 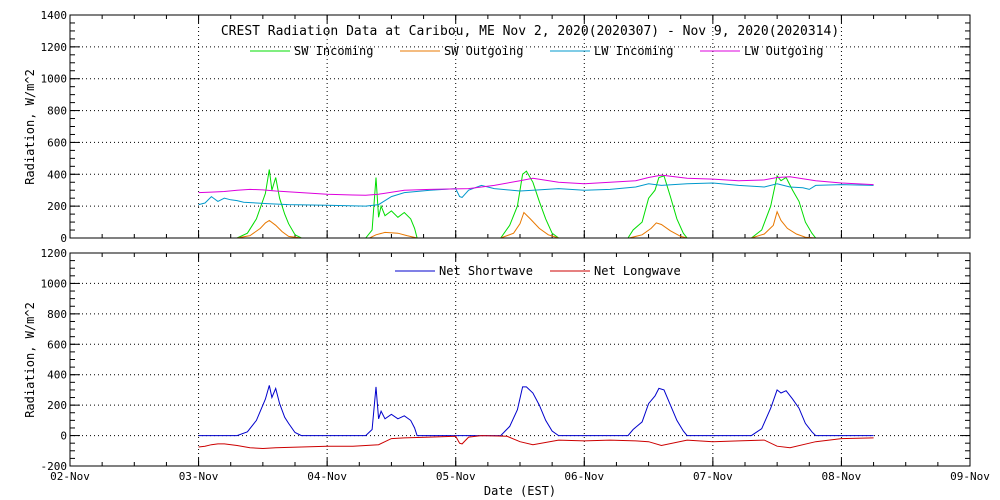 What do you see at coordinates (970, 476) in the screenshot?
I see `x-tick-label: 09-Nov` at bounding box center [970, 476].